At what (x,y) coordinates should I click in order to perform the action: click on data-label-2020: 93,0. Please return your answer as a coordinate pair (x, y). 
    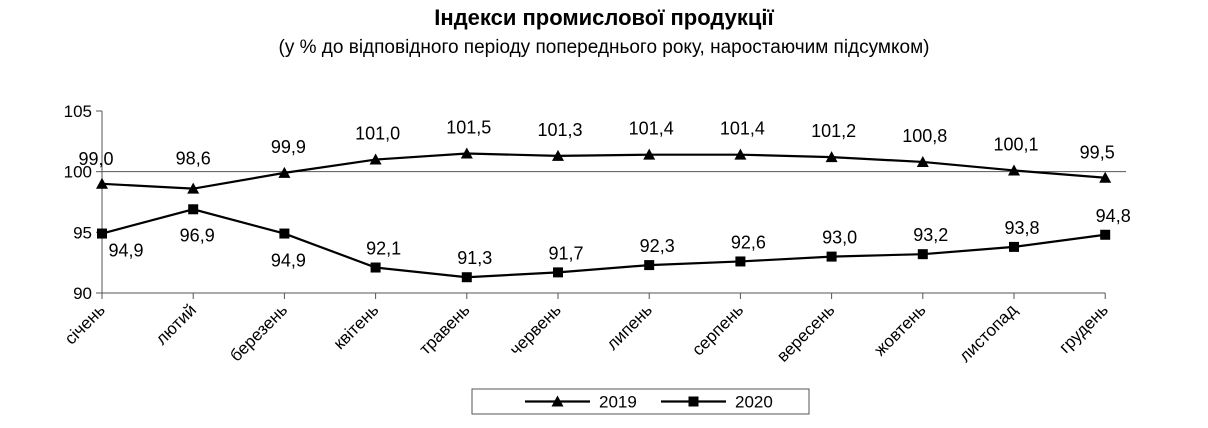
    Looking at the image, I should click on (839, 238).